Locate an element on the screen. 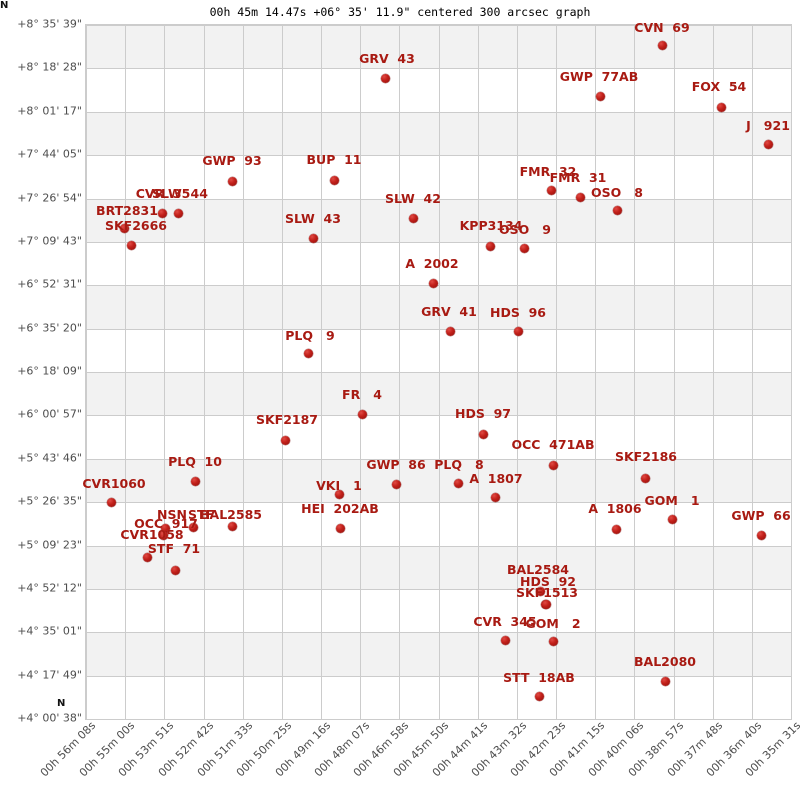 This screenshot has width=800, height=800. north-marker-left: N is located at coordinates (61, 703).